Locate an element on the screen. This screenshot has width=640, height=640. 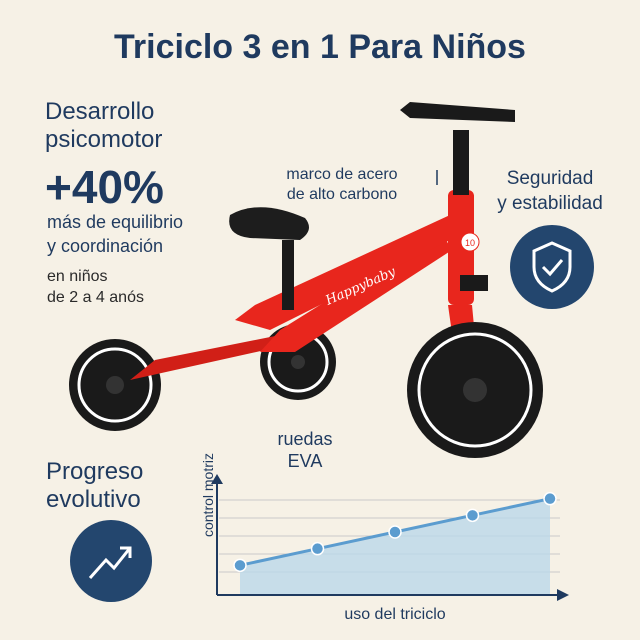
frame-callout-line1: marco de acero is located at coordinates (342, 174).